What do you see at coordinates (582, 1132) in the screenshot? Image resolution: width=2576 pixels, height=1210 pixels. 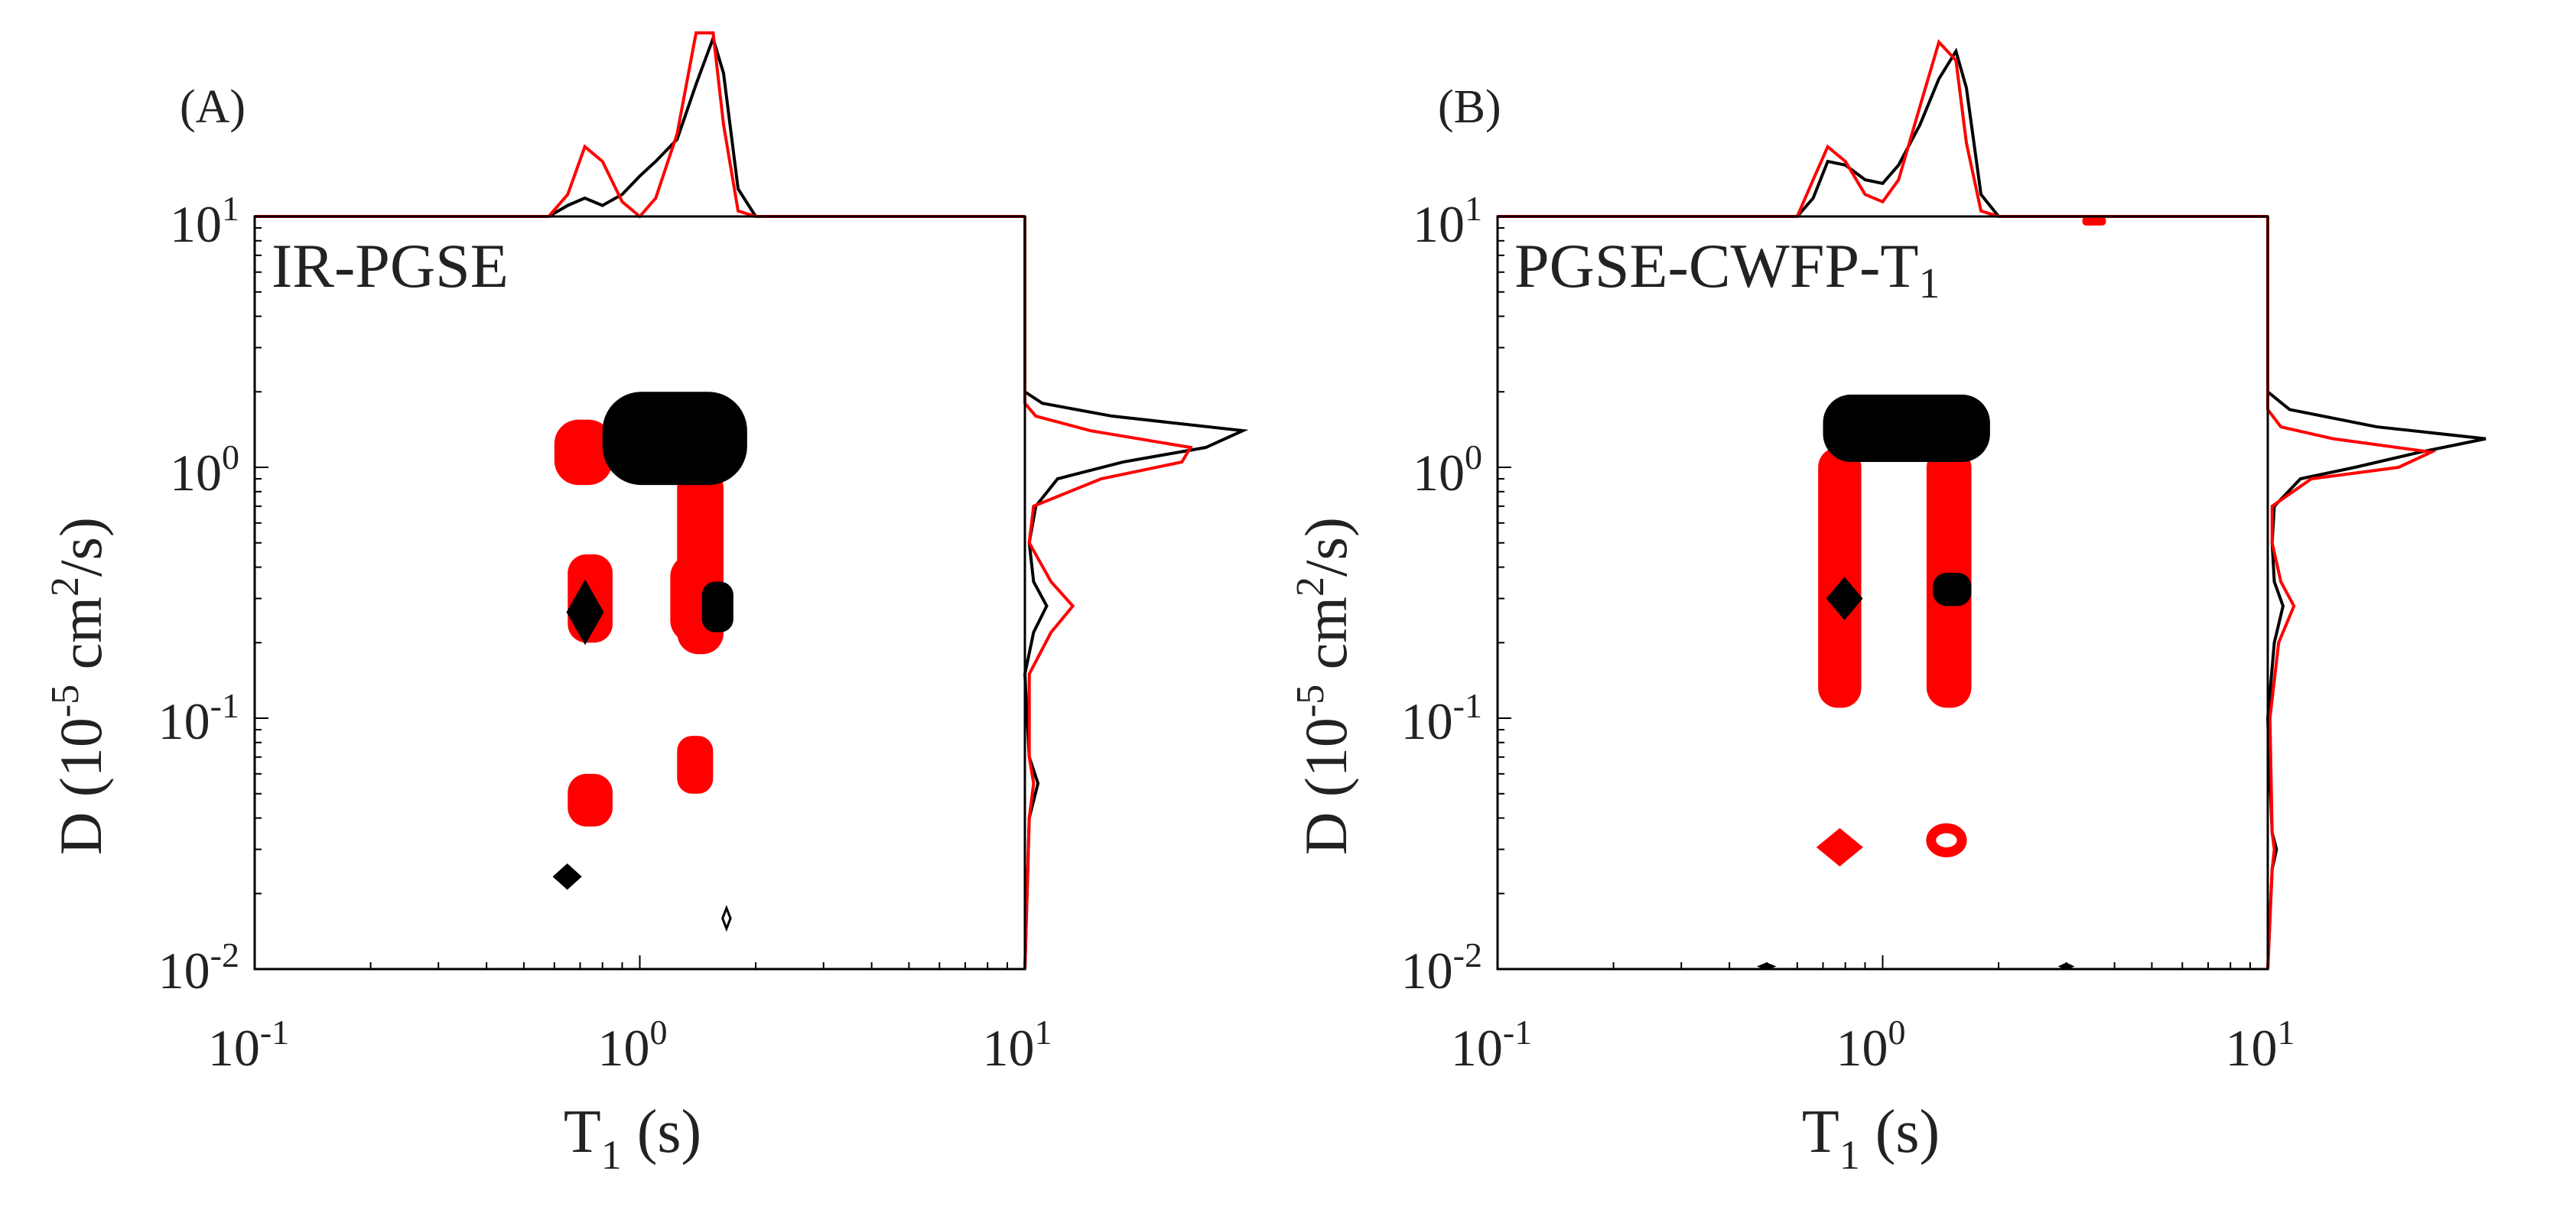 I see `x-axis-label-a-base: T` at bounding box center [582, 1132].